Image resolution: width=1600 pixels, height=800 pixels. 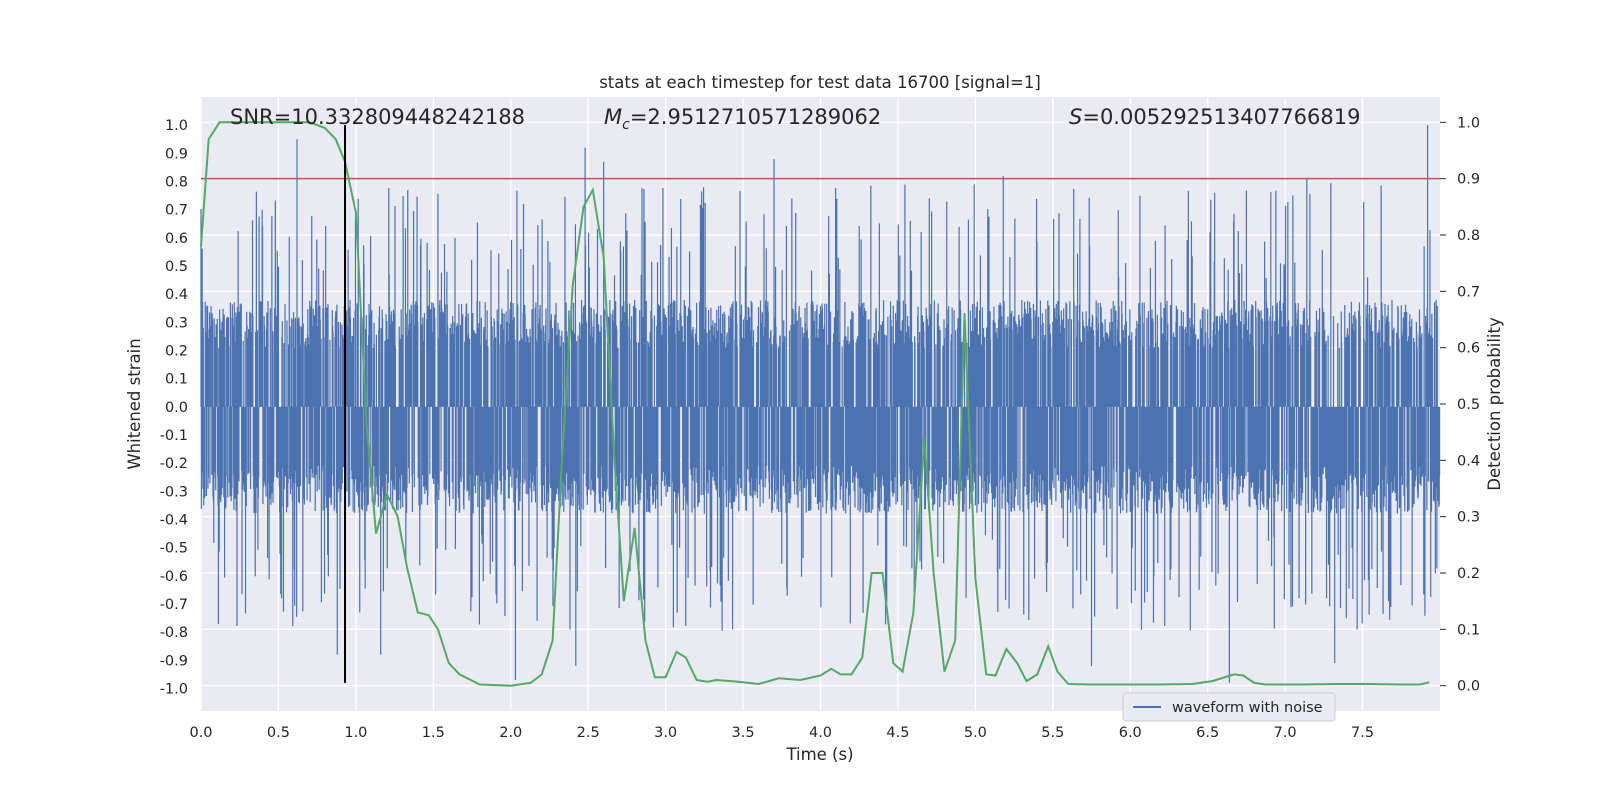 I want to click on x-tick-label: 6.0, so click(x=1130, y=733).